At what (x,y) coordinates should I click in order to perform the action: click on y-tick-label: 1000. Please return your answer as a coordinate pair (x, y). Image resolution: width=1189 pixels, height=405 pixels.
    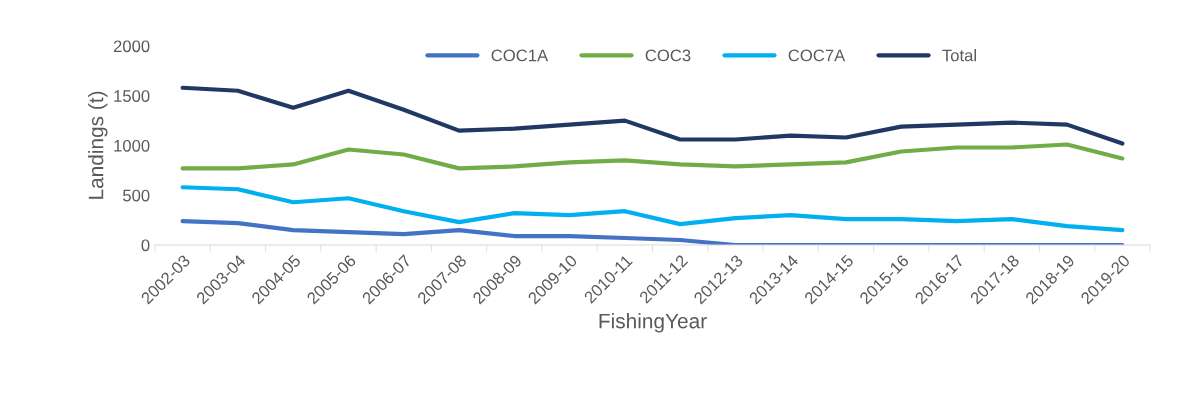
    Looking at the image, I should click on (132, 145).